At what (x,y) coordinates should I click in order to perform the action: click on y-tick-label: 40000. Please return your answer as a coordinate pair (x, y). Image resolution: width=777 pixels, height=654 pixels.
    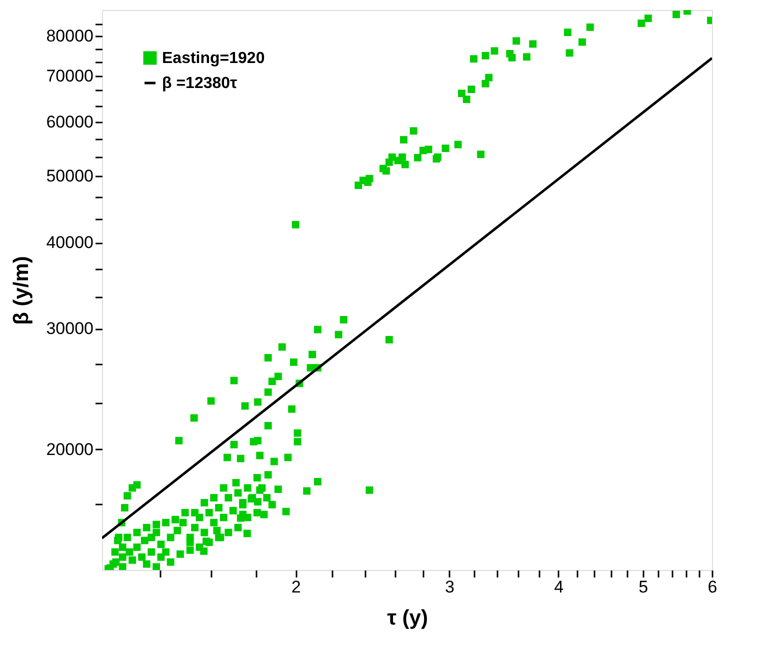
    Looking at the image, I should click on (70, 242).